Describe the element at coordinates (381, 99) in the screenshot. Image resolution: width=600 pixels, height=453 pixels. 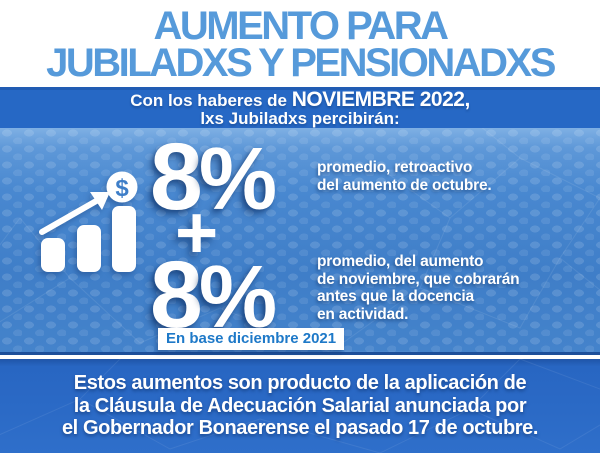
I see `banner-line1-highlight: NOVIEMBRE 2022,` at that location.